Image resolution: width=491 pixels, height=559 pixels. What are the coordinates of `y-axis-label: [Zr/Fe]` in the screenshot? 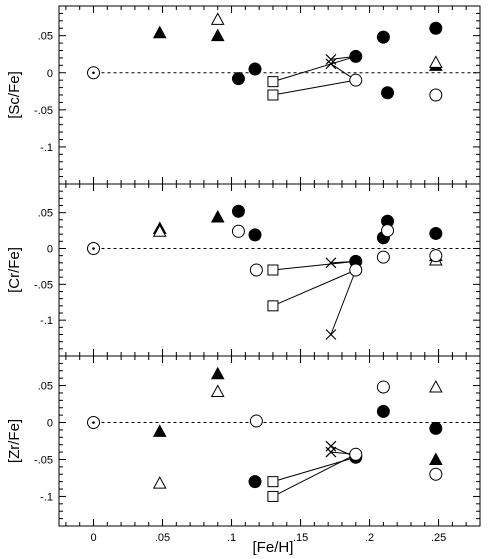 It's located at (14, 441).